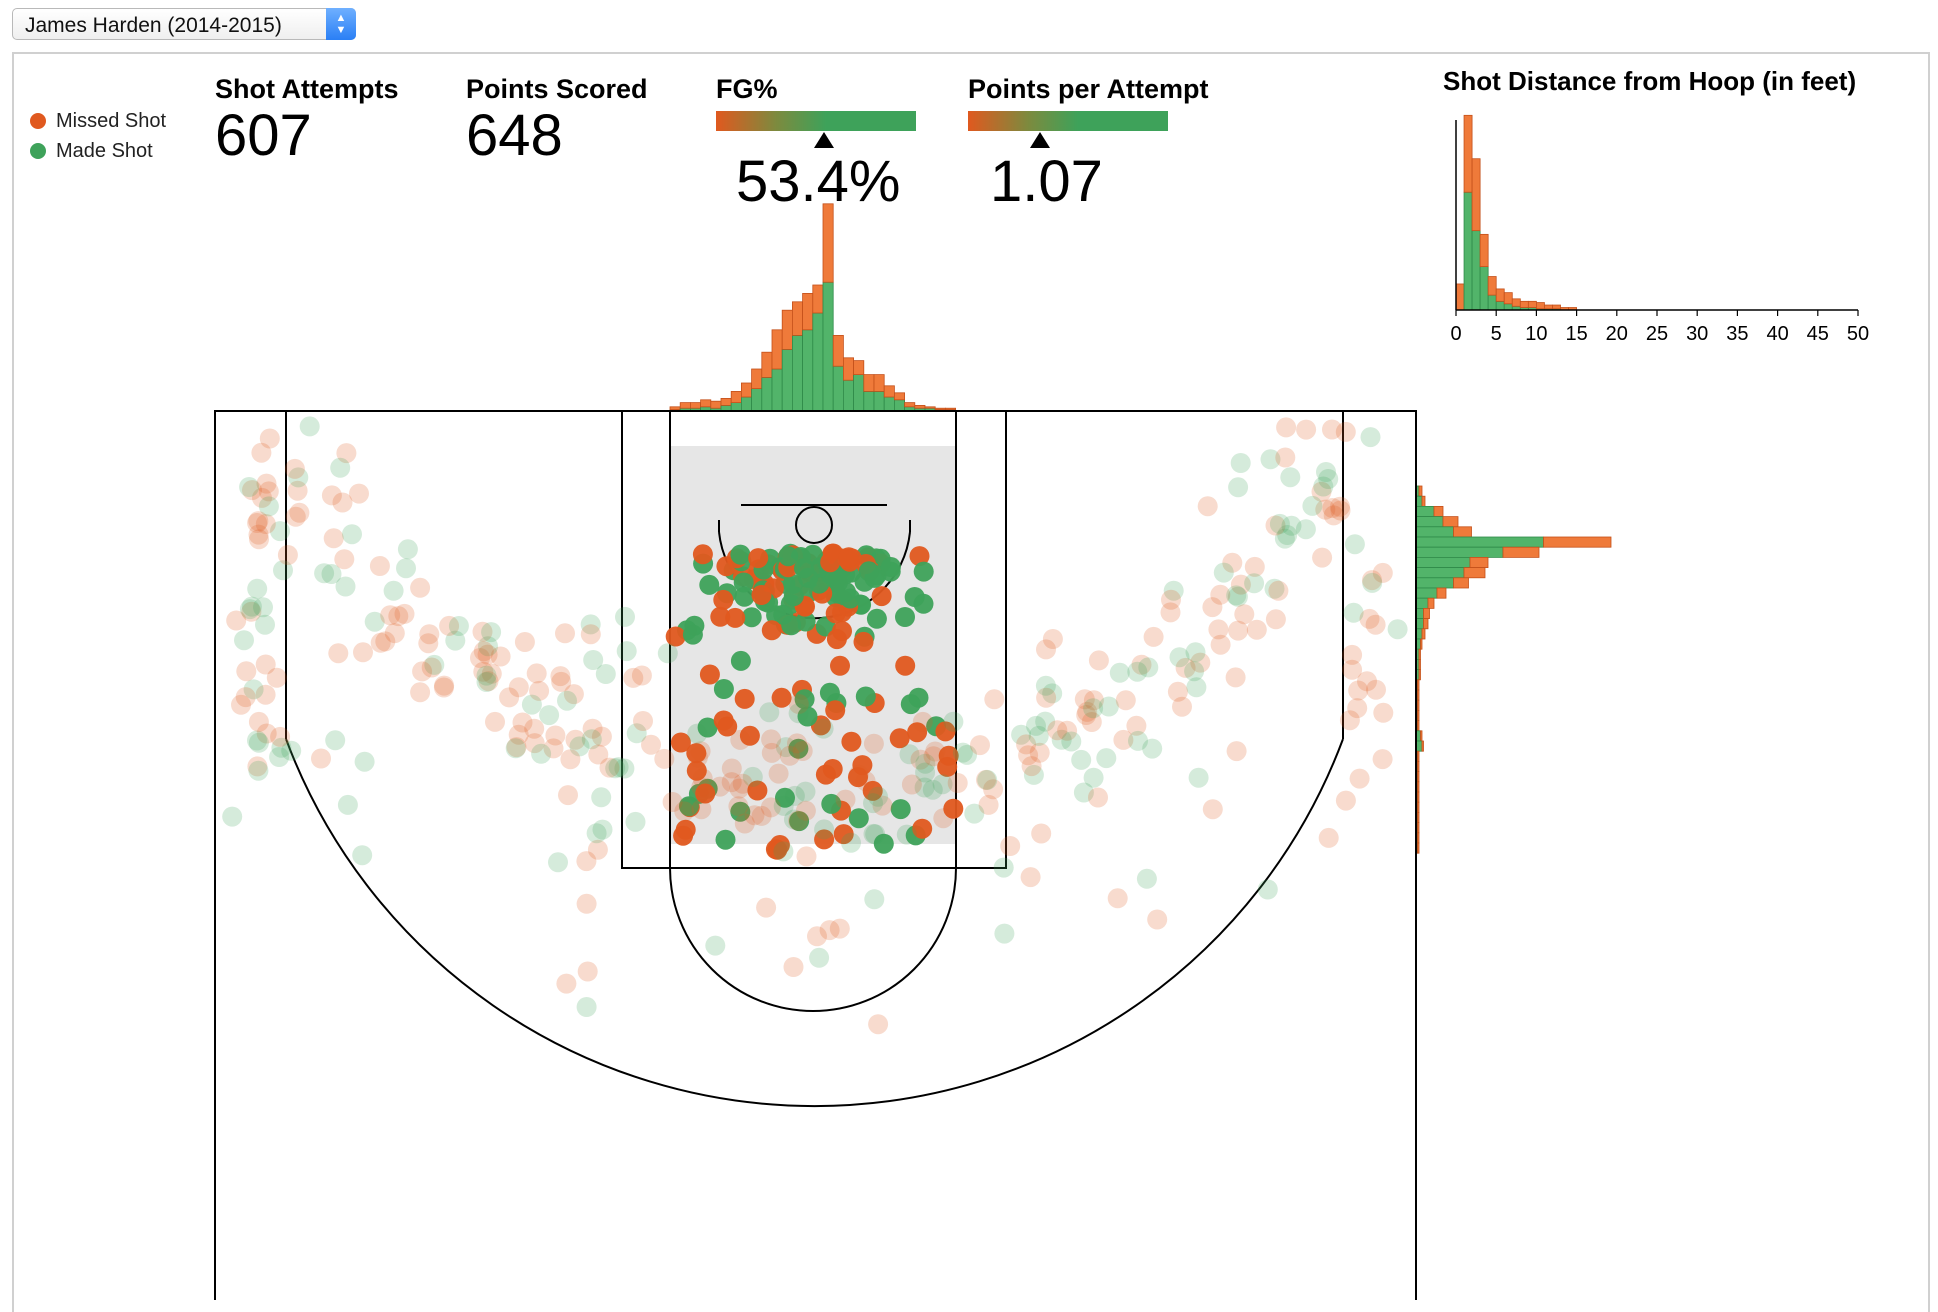 Image resolution: width=1938 pixels, height=1312 pixels. What do you see at coordinates (838, 388) in the screenshot?
I see `xhist-bar-made` at bounding box center [838, 388].